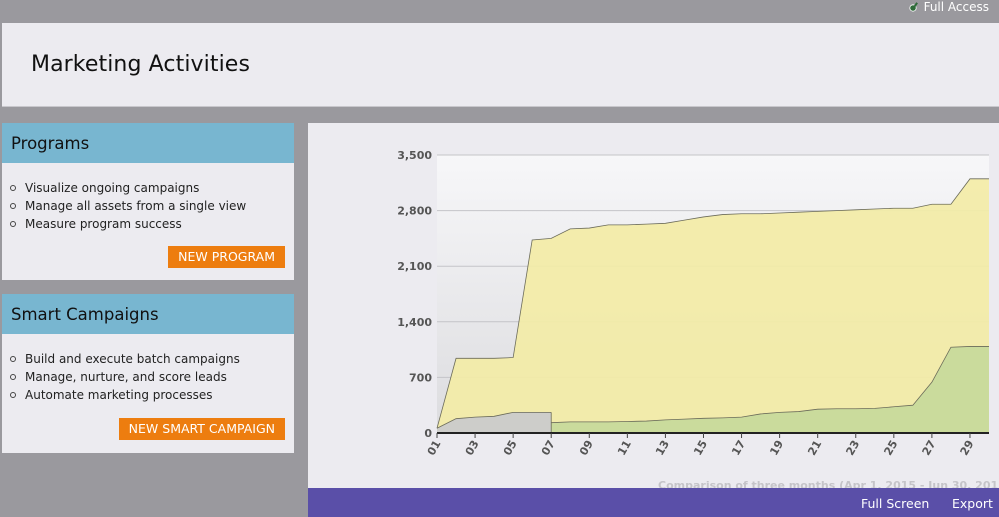 This screenshot has height=517, width=999. I want to click on x-tick-label: 07, so click(548, 448).